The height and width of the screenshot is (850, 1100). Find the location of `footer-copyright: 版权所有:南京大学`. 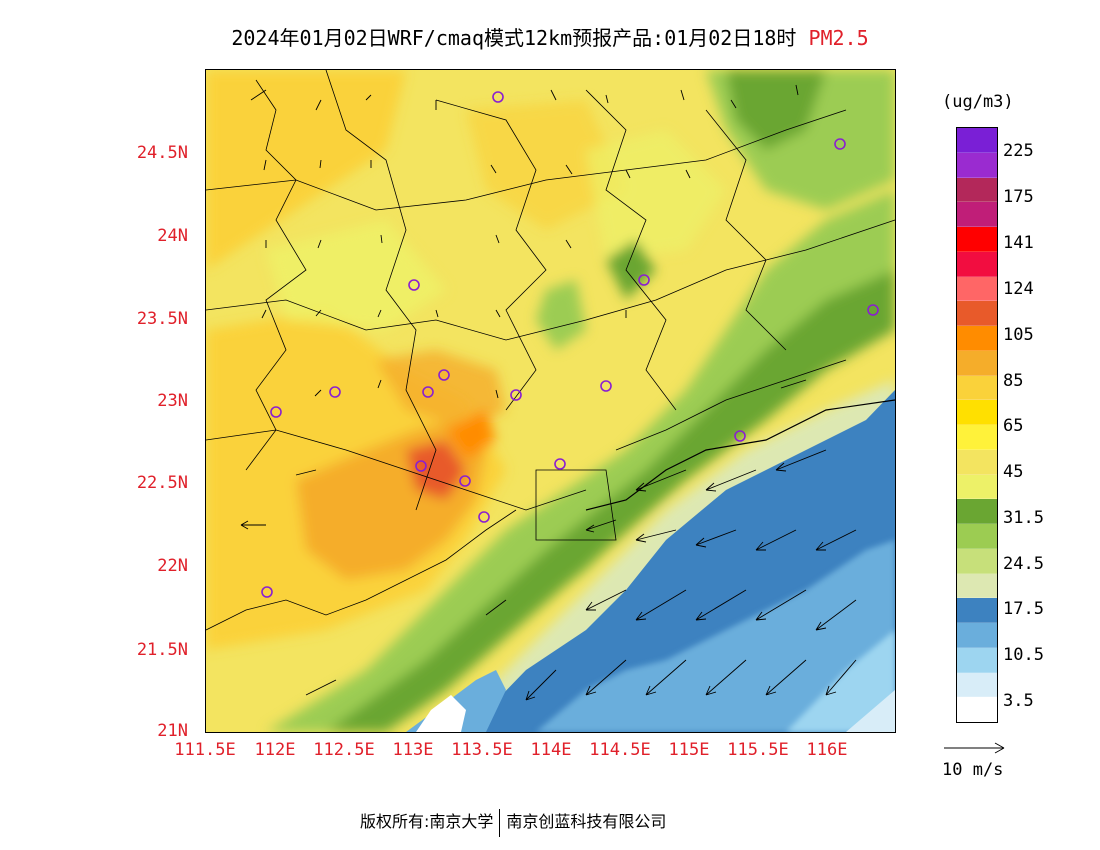

footer-copyright: 版权所有:南京大学 is located at coordinates (427, 821).